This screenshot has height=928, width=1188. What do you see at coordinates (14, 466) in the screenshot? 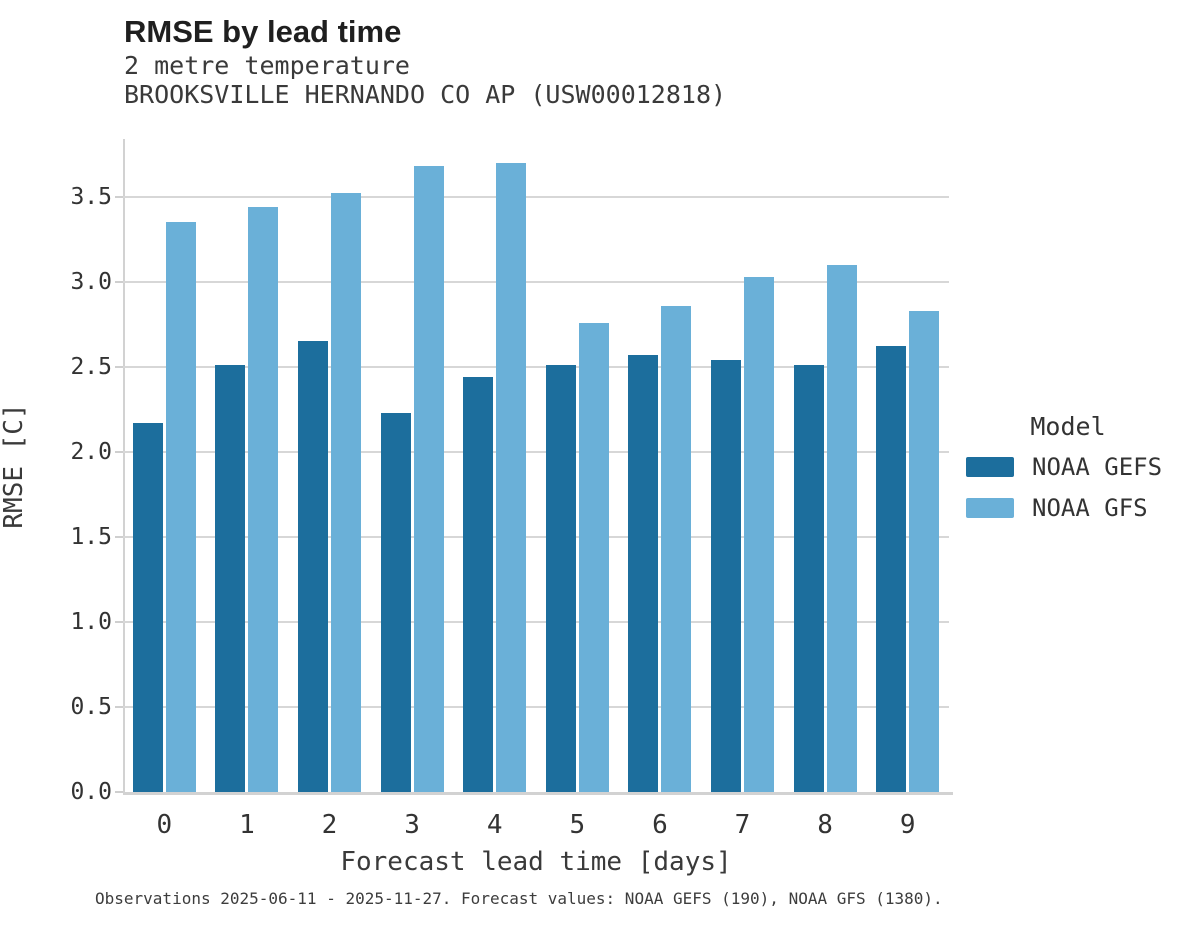
I see `y-axis-label: RMSE [C]` at bounding box center [14, 466].